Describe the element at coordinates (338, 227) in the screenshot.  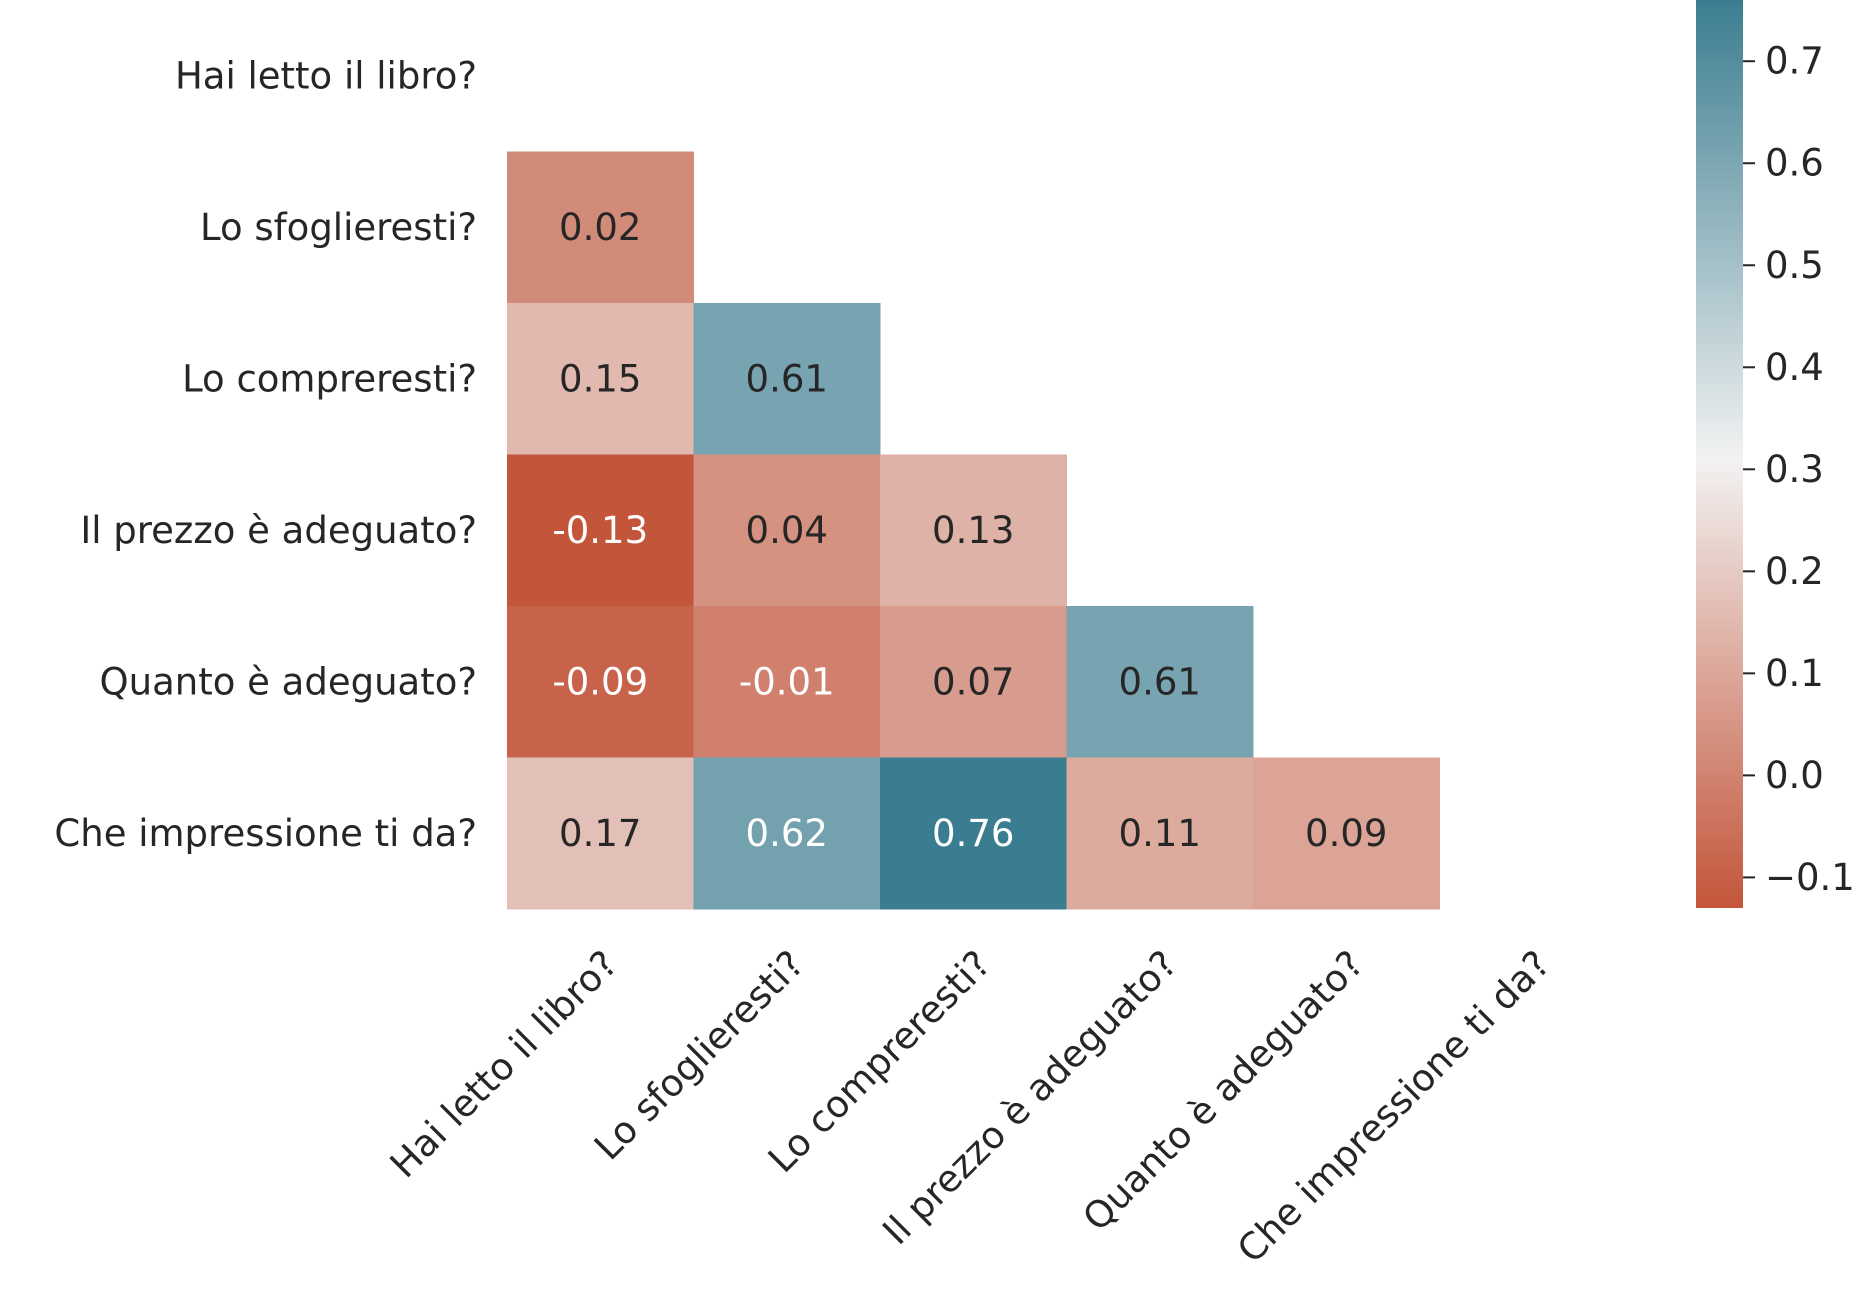
I see `y-tick-label: Lo sfoglieresti?` at that location.